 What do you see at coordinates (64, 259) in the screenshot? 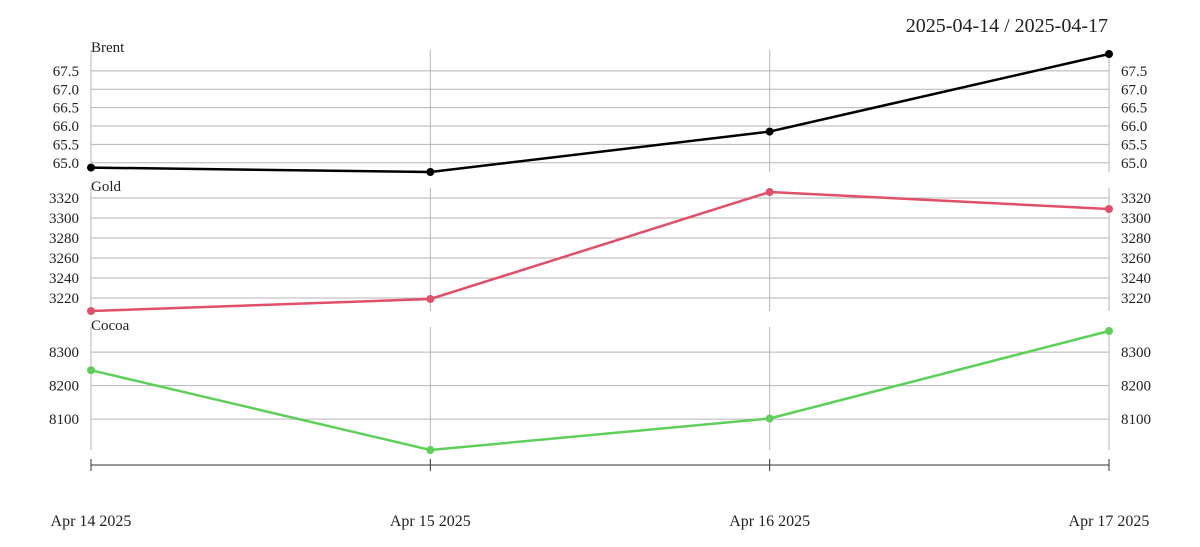
I see `gold-ytick-label-left: 3260` at bounding box center [64, 259].